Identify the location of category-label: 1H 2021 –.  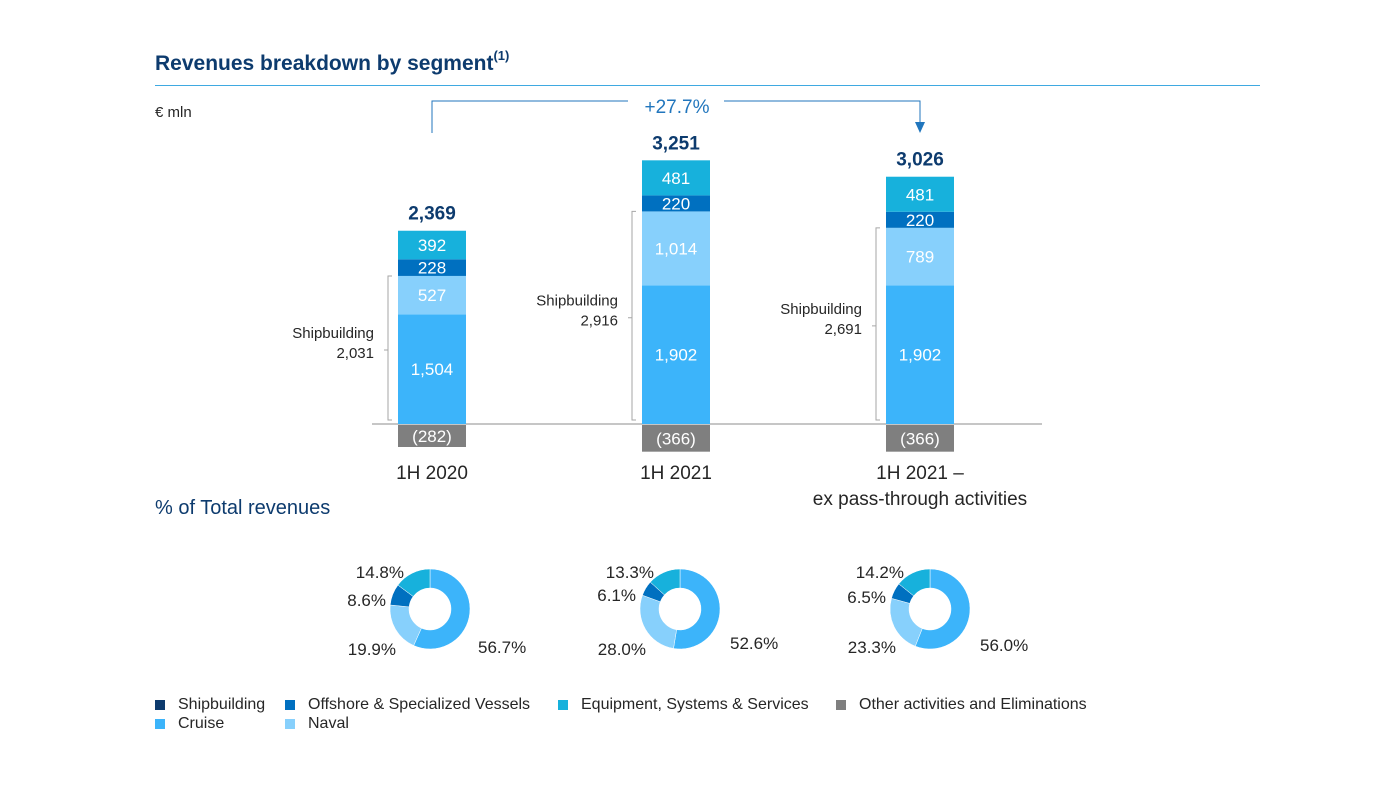
(920, 473).